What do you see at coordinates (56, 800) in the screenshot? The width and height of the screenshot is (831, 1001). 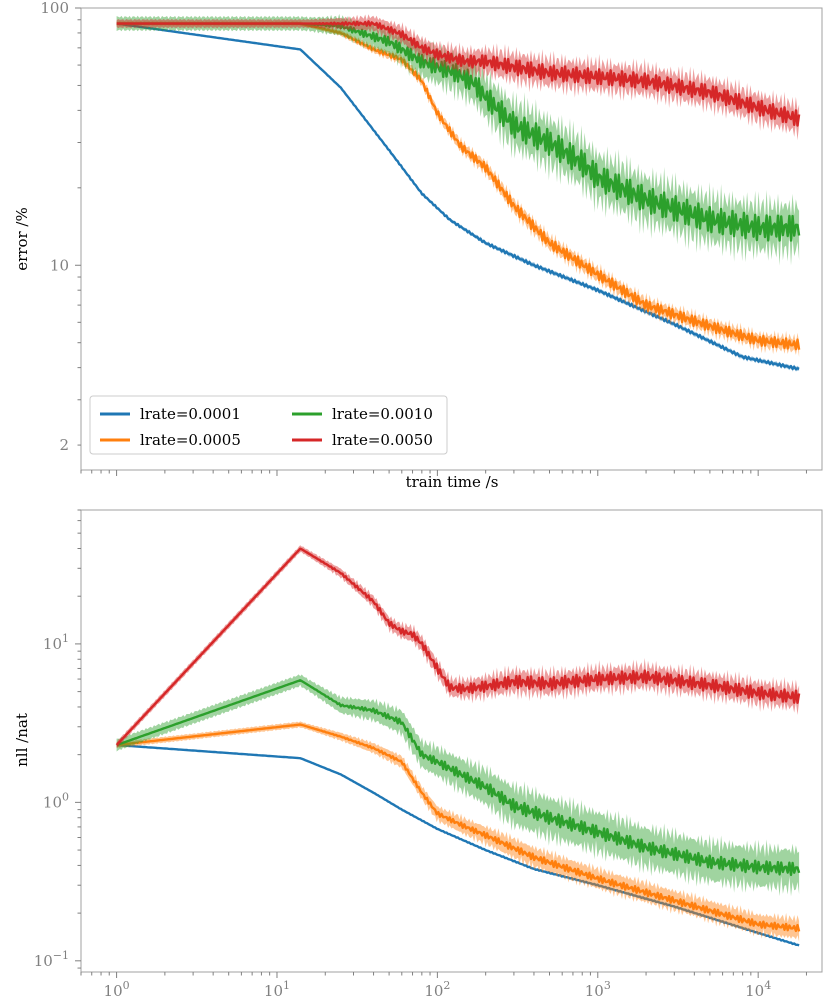 I see `nll-y-tick-label: 10⁰` at bounding box center [56, 800].